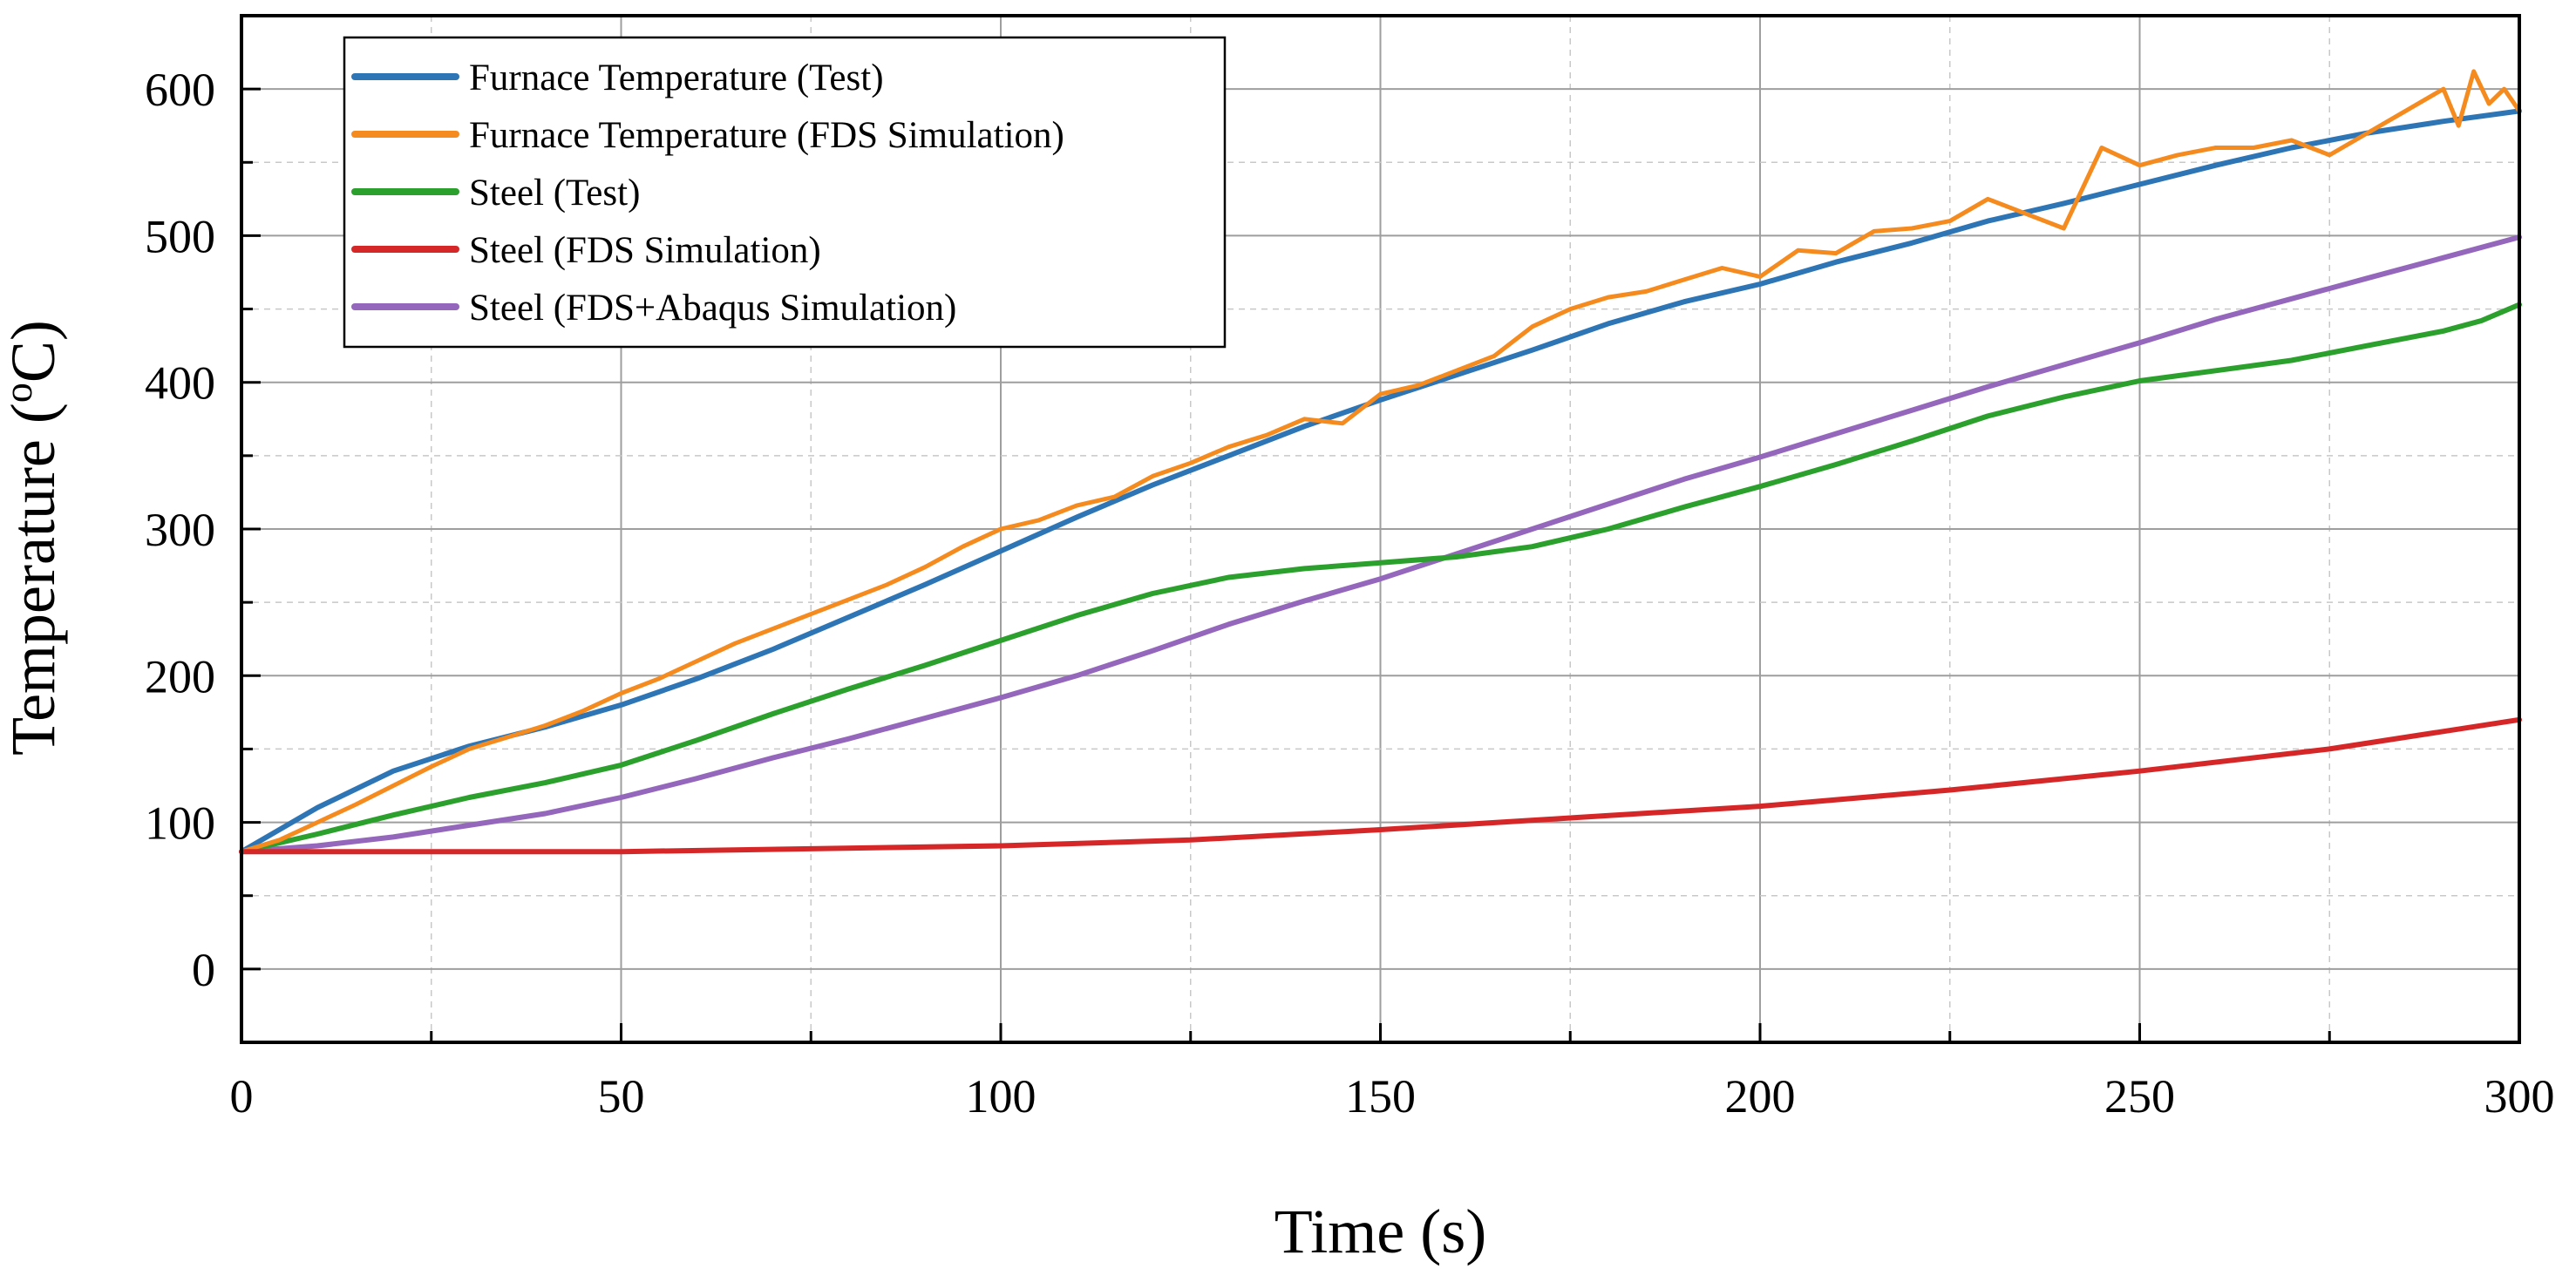 This screenshot has height=1282, width=2576. What do you see at coordinates (1380, 785) in the screenshot?
I see `series-line-steel-fds-simulation` at bounding box center [1380, 785].